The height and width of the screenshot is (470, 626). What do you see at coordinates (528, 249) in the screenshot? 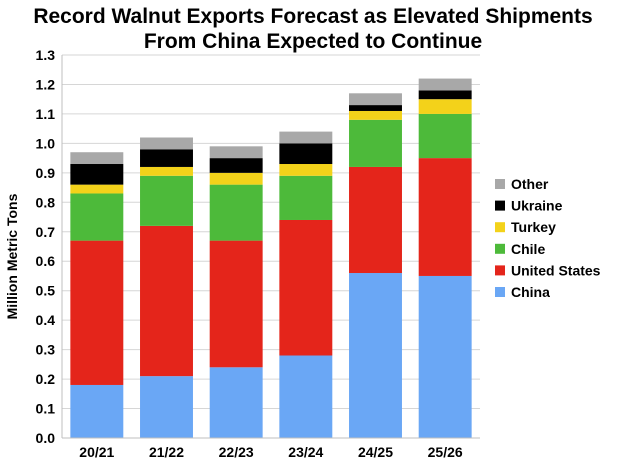
I see `legend-label-chile: Chile` at bounding box center [528, 249].